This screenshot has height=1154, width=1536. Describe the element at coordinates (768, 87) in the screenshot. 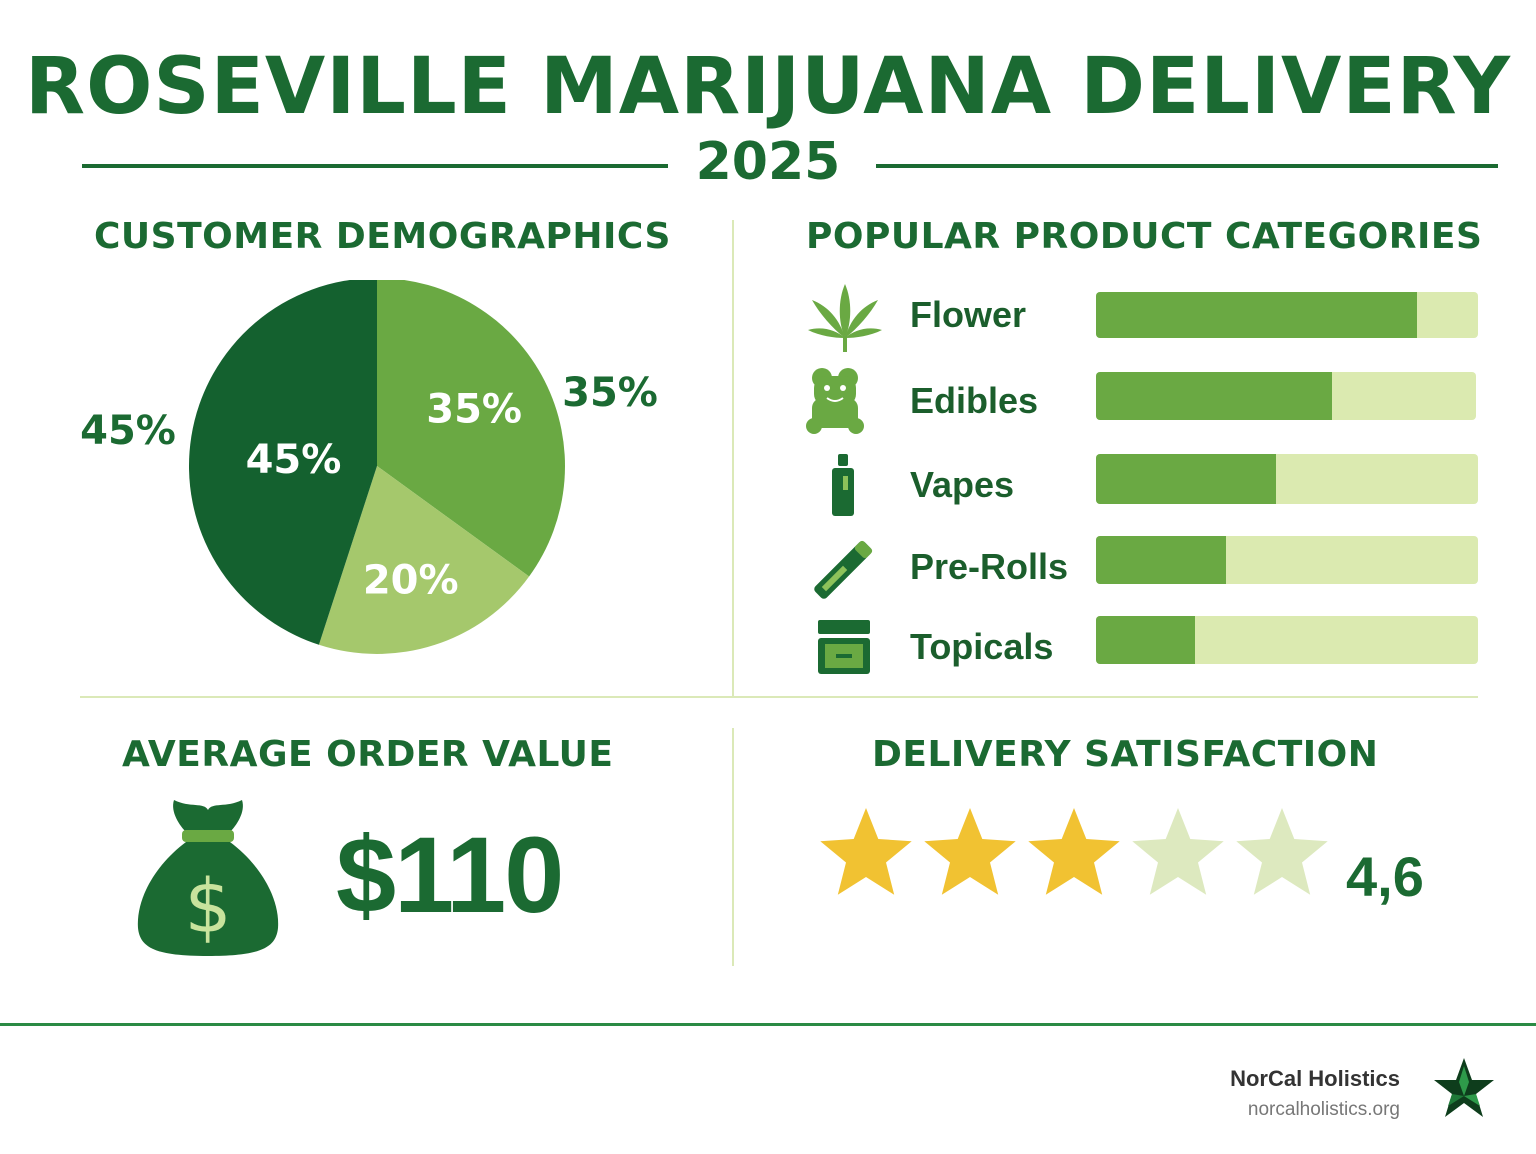

I see `page-title: ROSEVILLE MARIJUANA DELIVERY` at that location.